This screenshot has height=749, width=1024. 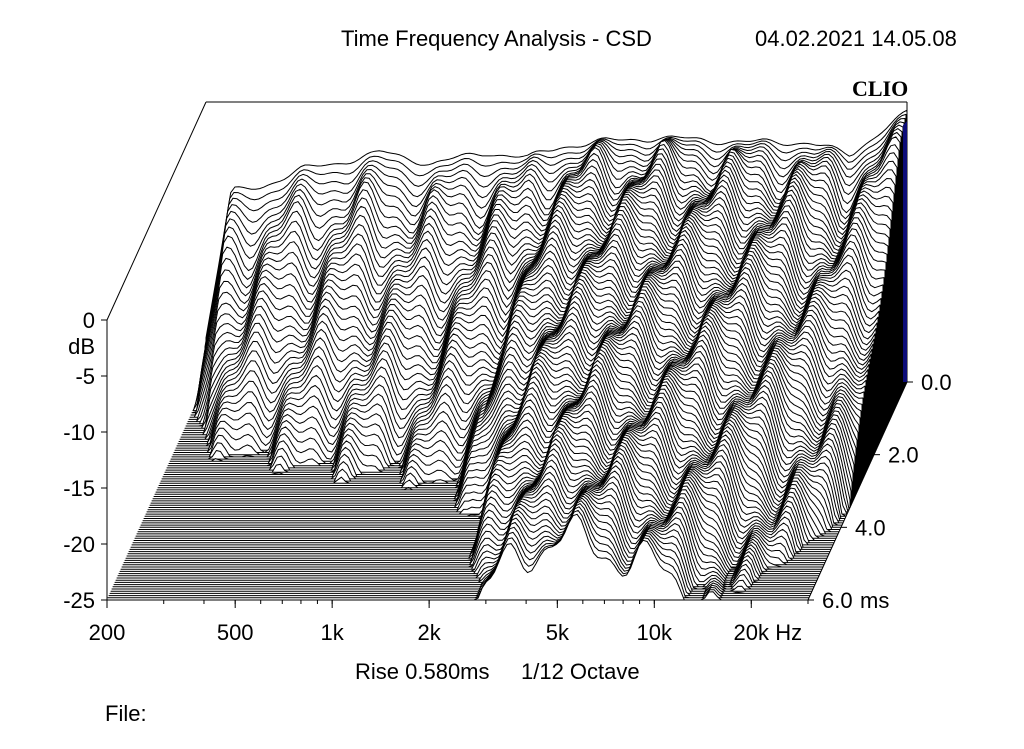 I want to click on x-tick-label: 2k, so click(x=430, y=632).